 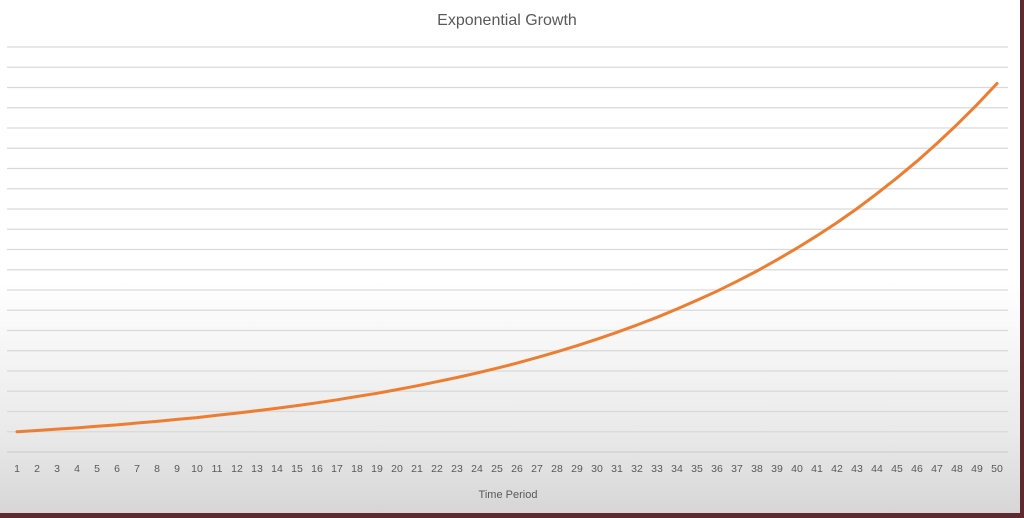 I want to click on x-tick-label: 8, so click(x=157, y=469).